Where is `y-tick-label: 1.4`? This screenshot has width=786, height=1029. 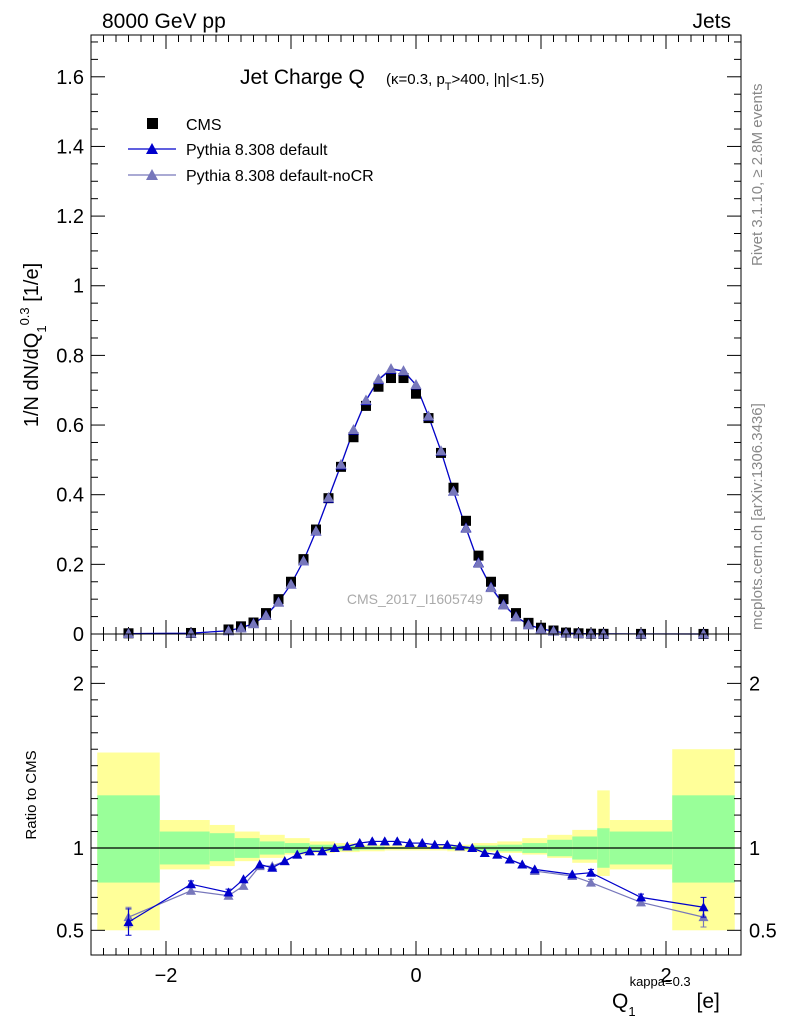 y-tick-label: 1.4 is located at coordinates (70, 147).